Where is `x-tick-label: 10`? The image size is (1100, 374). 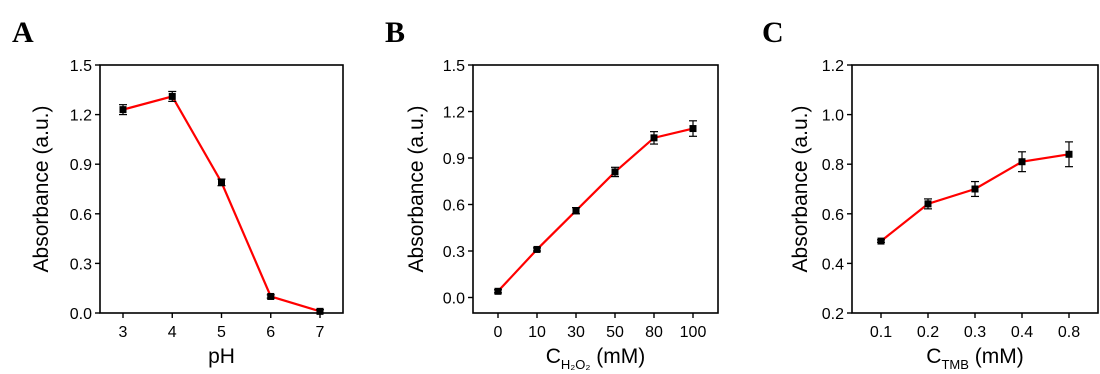
x-tick-label: 10 is located at coordinates (537, 332).